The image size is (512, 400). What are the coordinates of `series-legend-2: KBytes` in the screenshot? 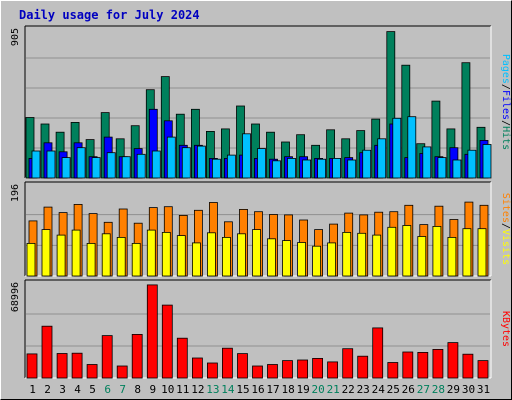 It's located at (505, 329).